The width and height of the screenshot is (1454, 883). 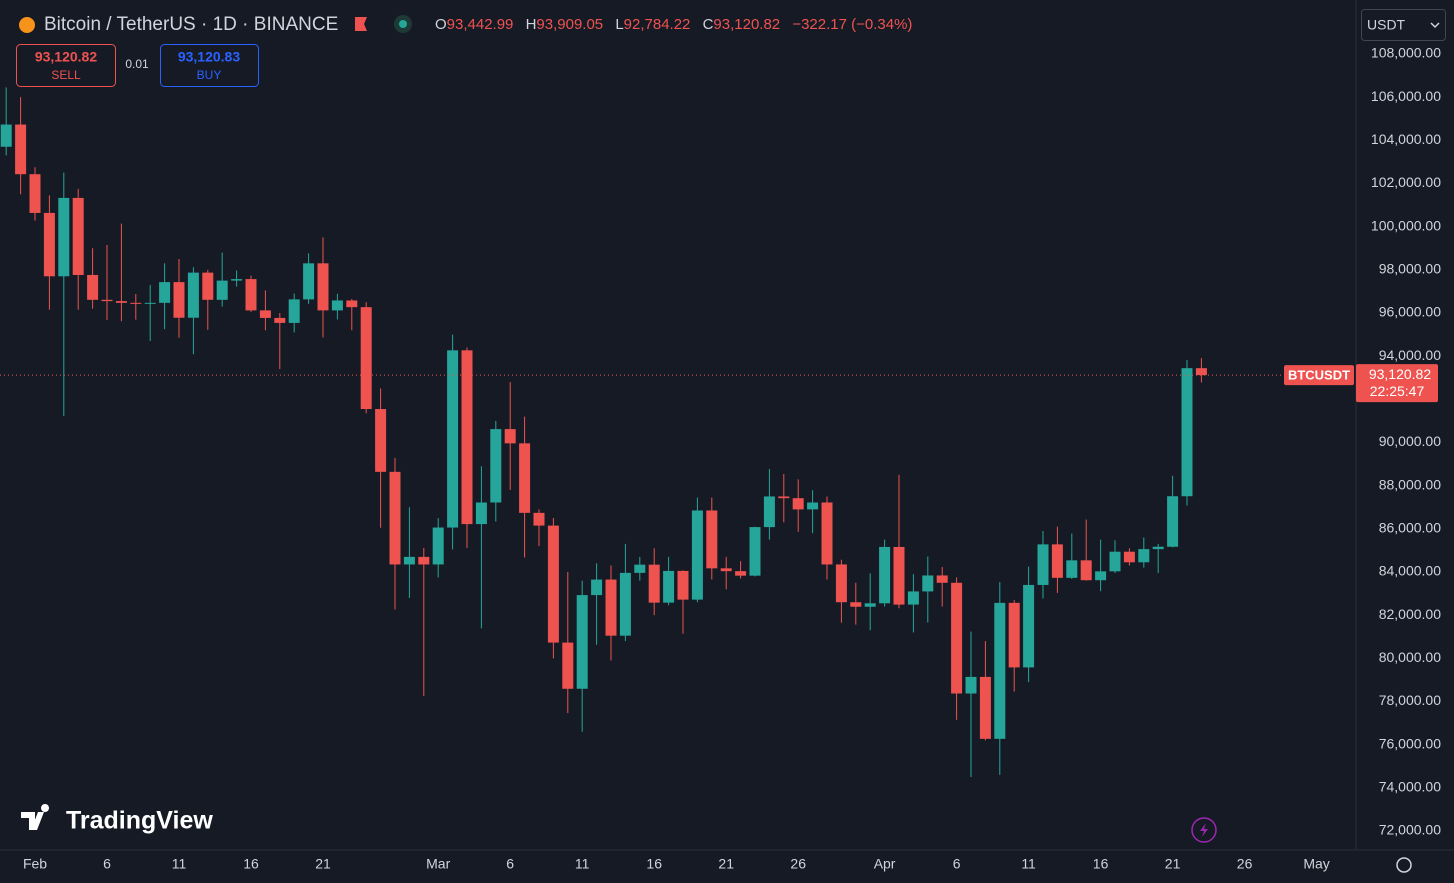 What do you see at coordinates (1397, 391) in the screenshot?
I see `price-tag-countdown: 22:25:47` at bounding box center [1397, 391].